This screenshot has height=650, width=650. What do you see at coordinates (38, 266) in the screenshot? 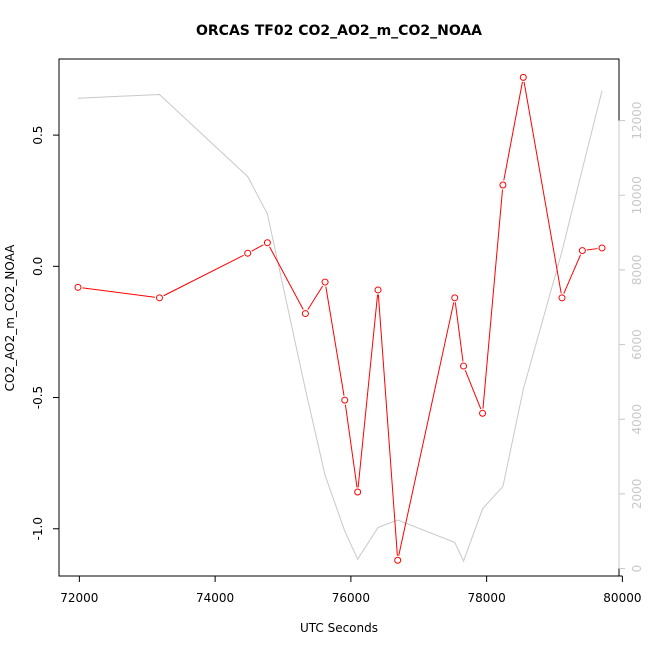
I see `y-tick-label: 0.0` at bounding box center [38, 266].